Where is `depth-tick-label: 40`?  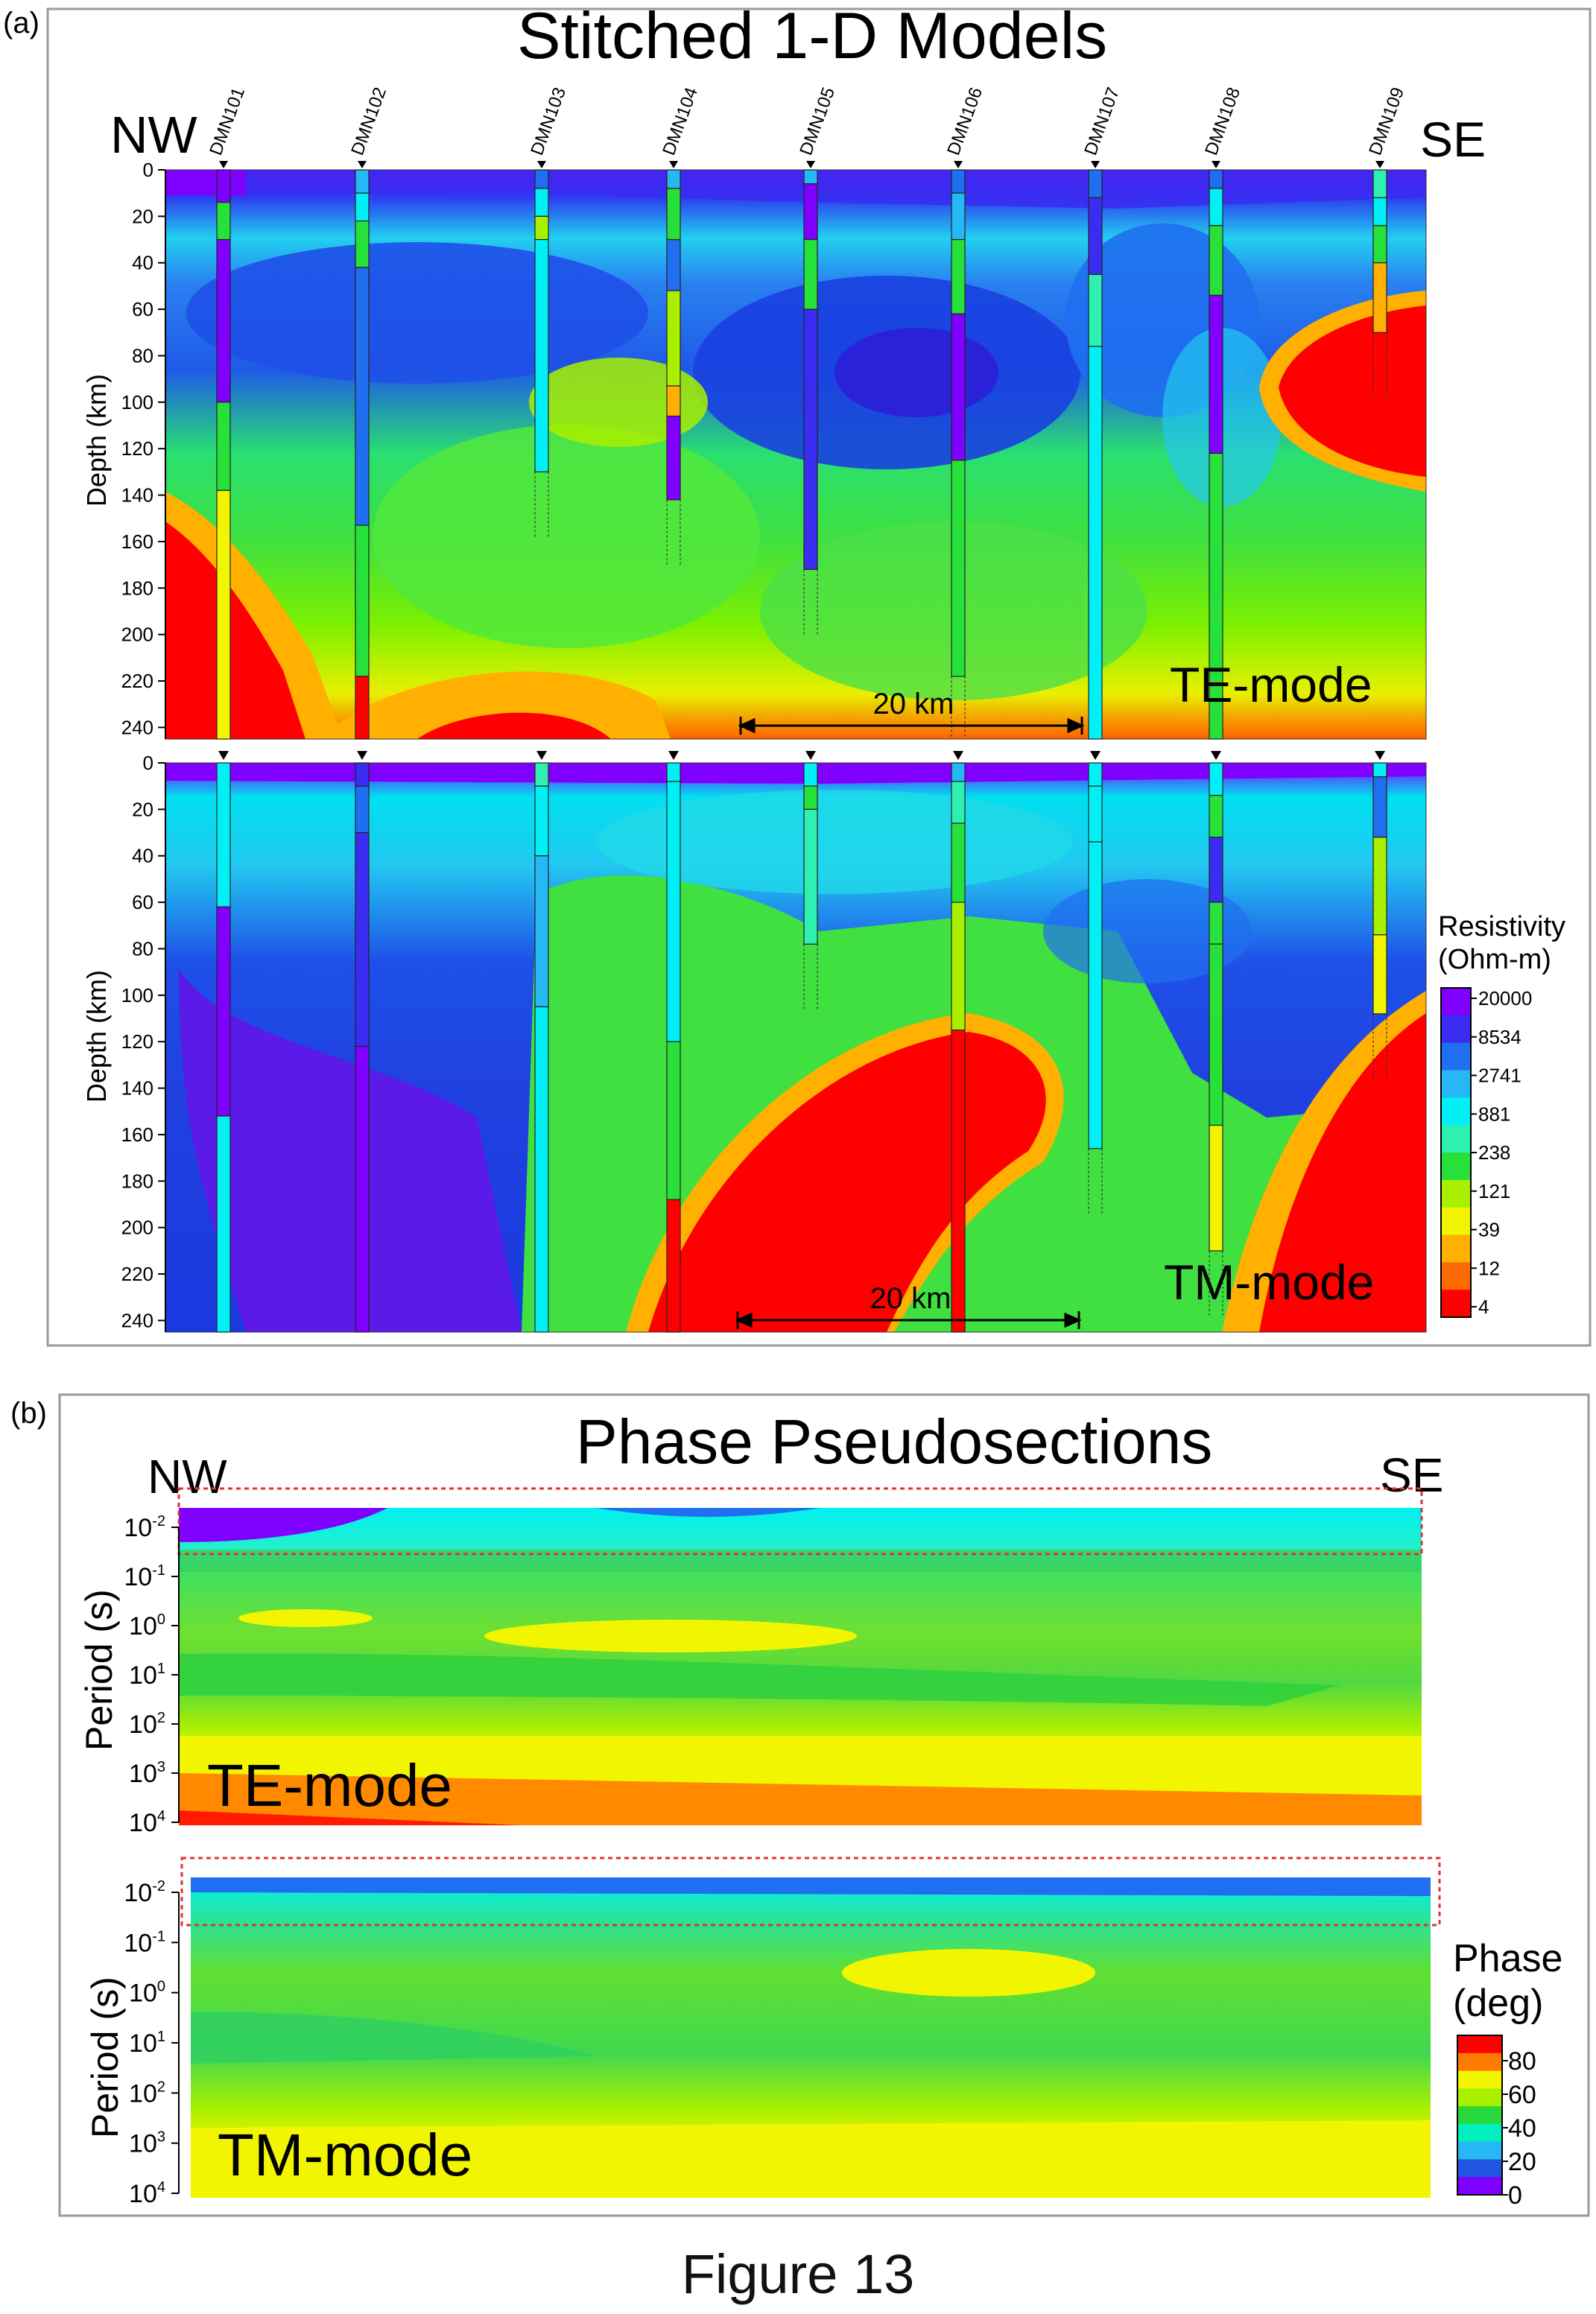
depth-tick-label: 40 is located at coordinates (142, 856).